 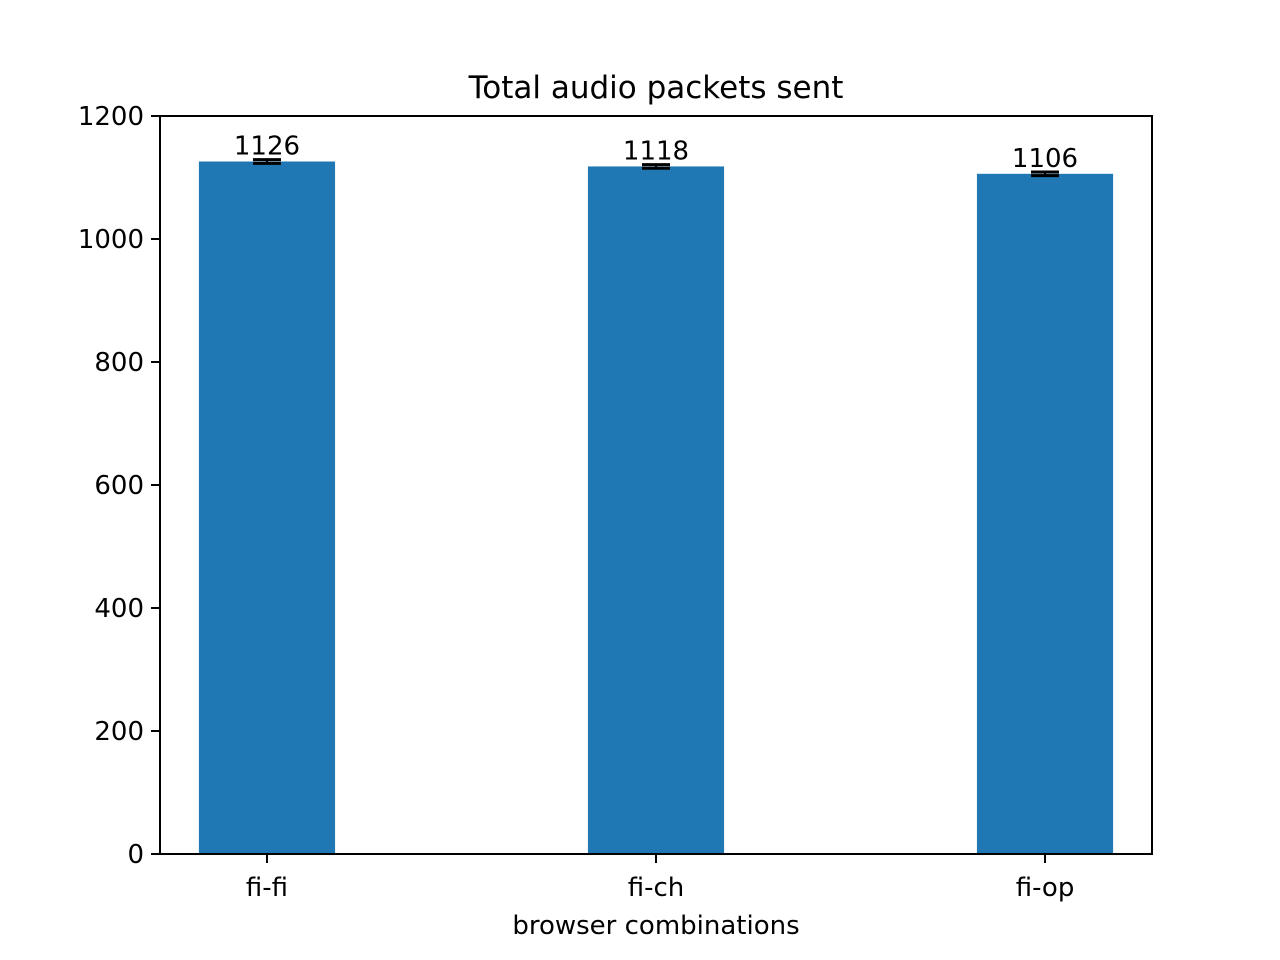 I want to click on data-labels-layer: 1126 1118 1106, so click(x=656, y=153).